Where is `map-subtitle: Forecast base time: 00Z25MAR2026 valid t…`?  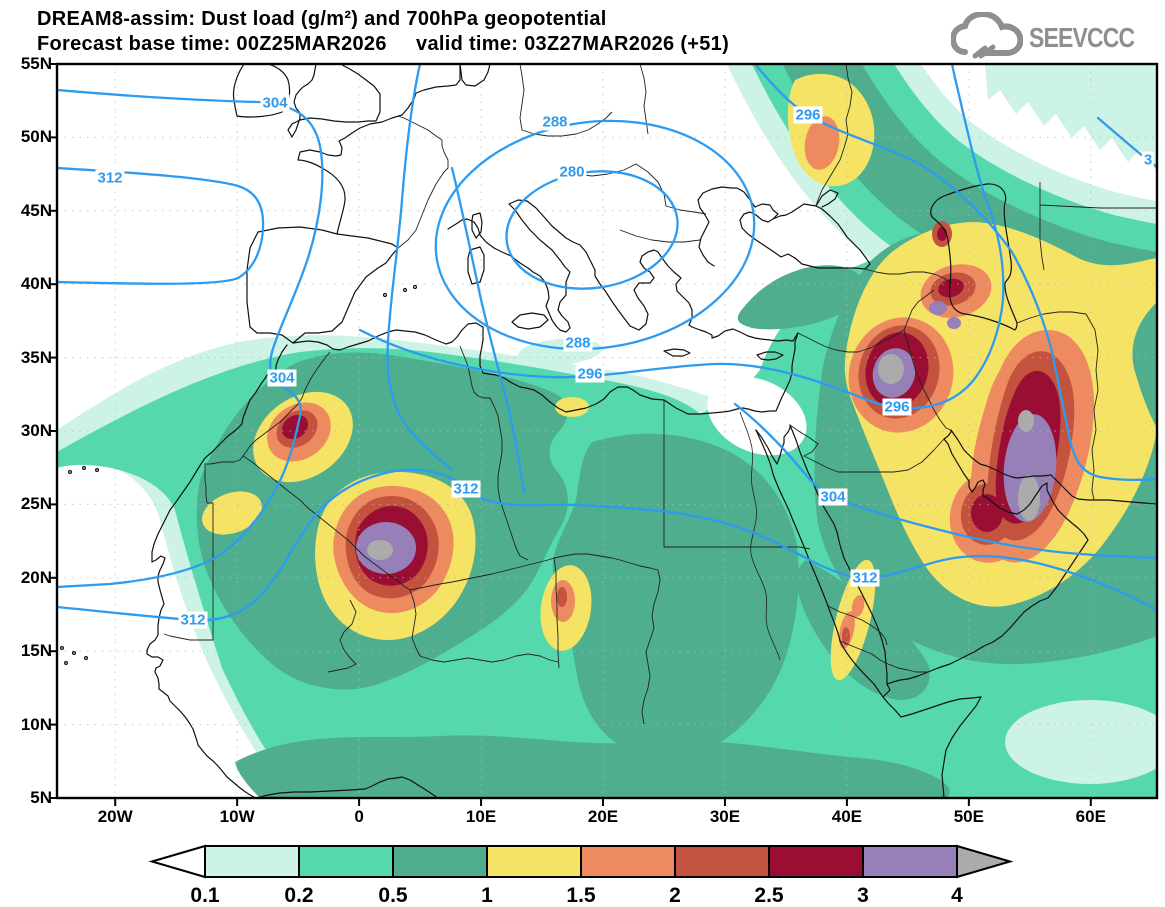
map-subtitle: Forecast base time: 00Z25MAR2026 valid t… is located at coordinates (383, 44).